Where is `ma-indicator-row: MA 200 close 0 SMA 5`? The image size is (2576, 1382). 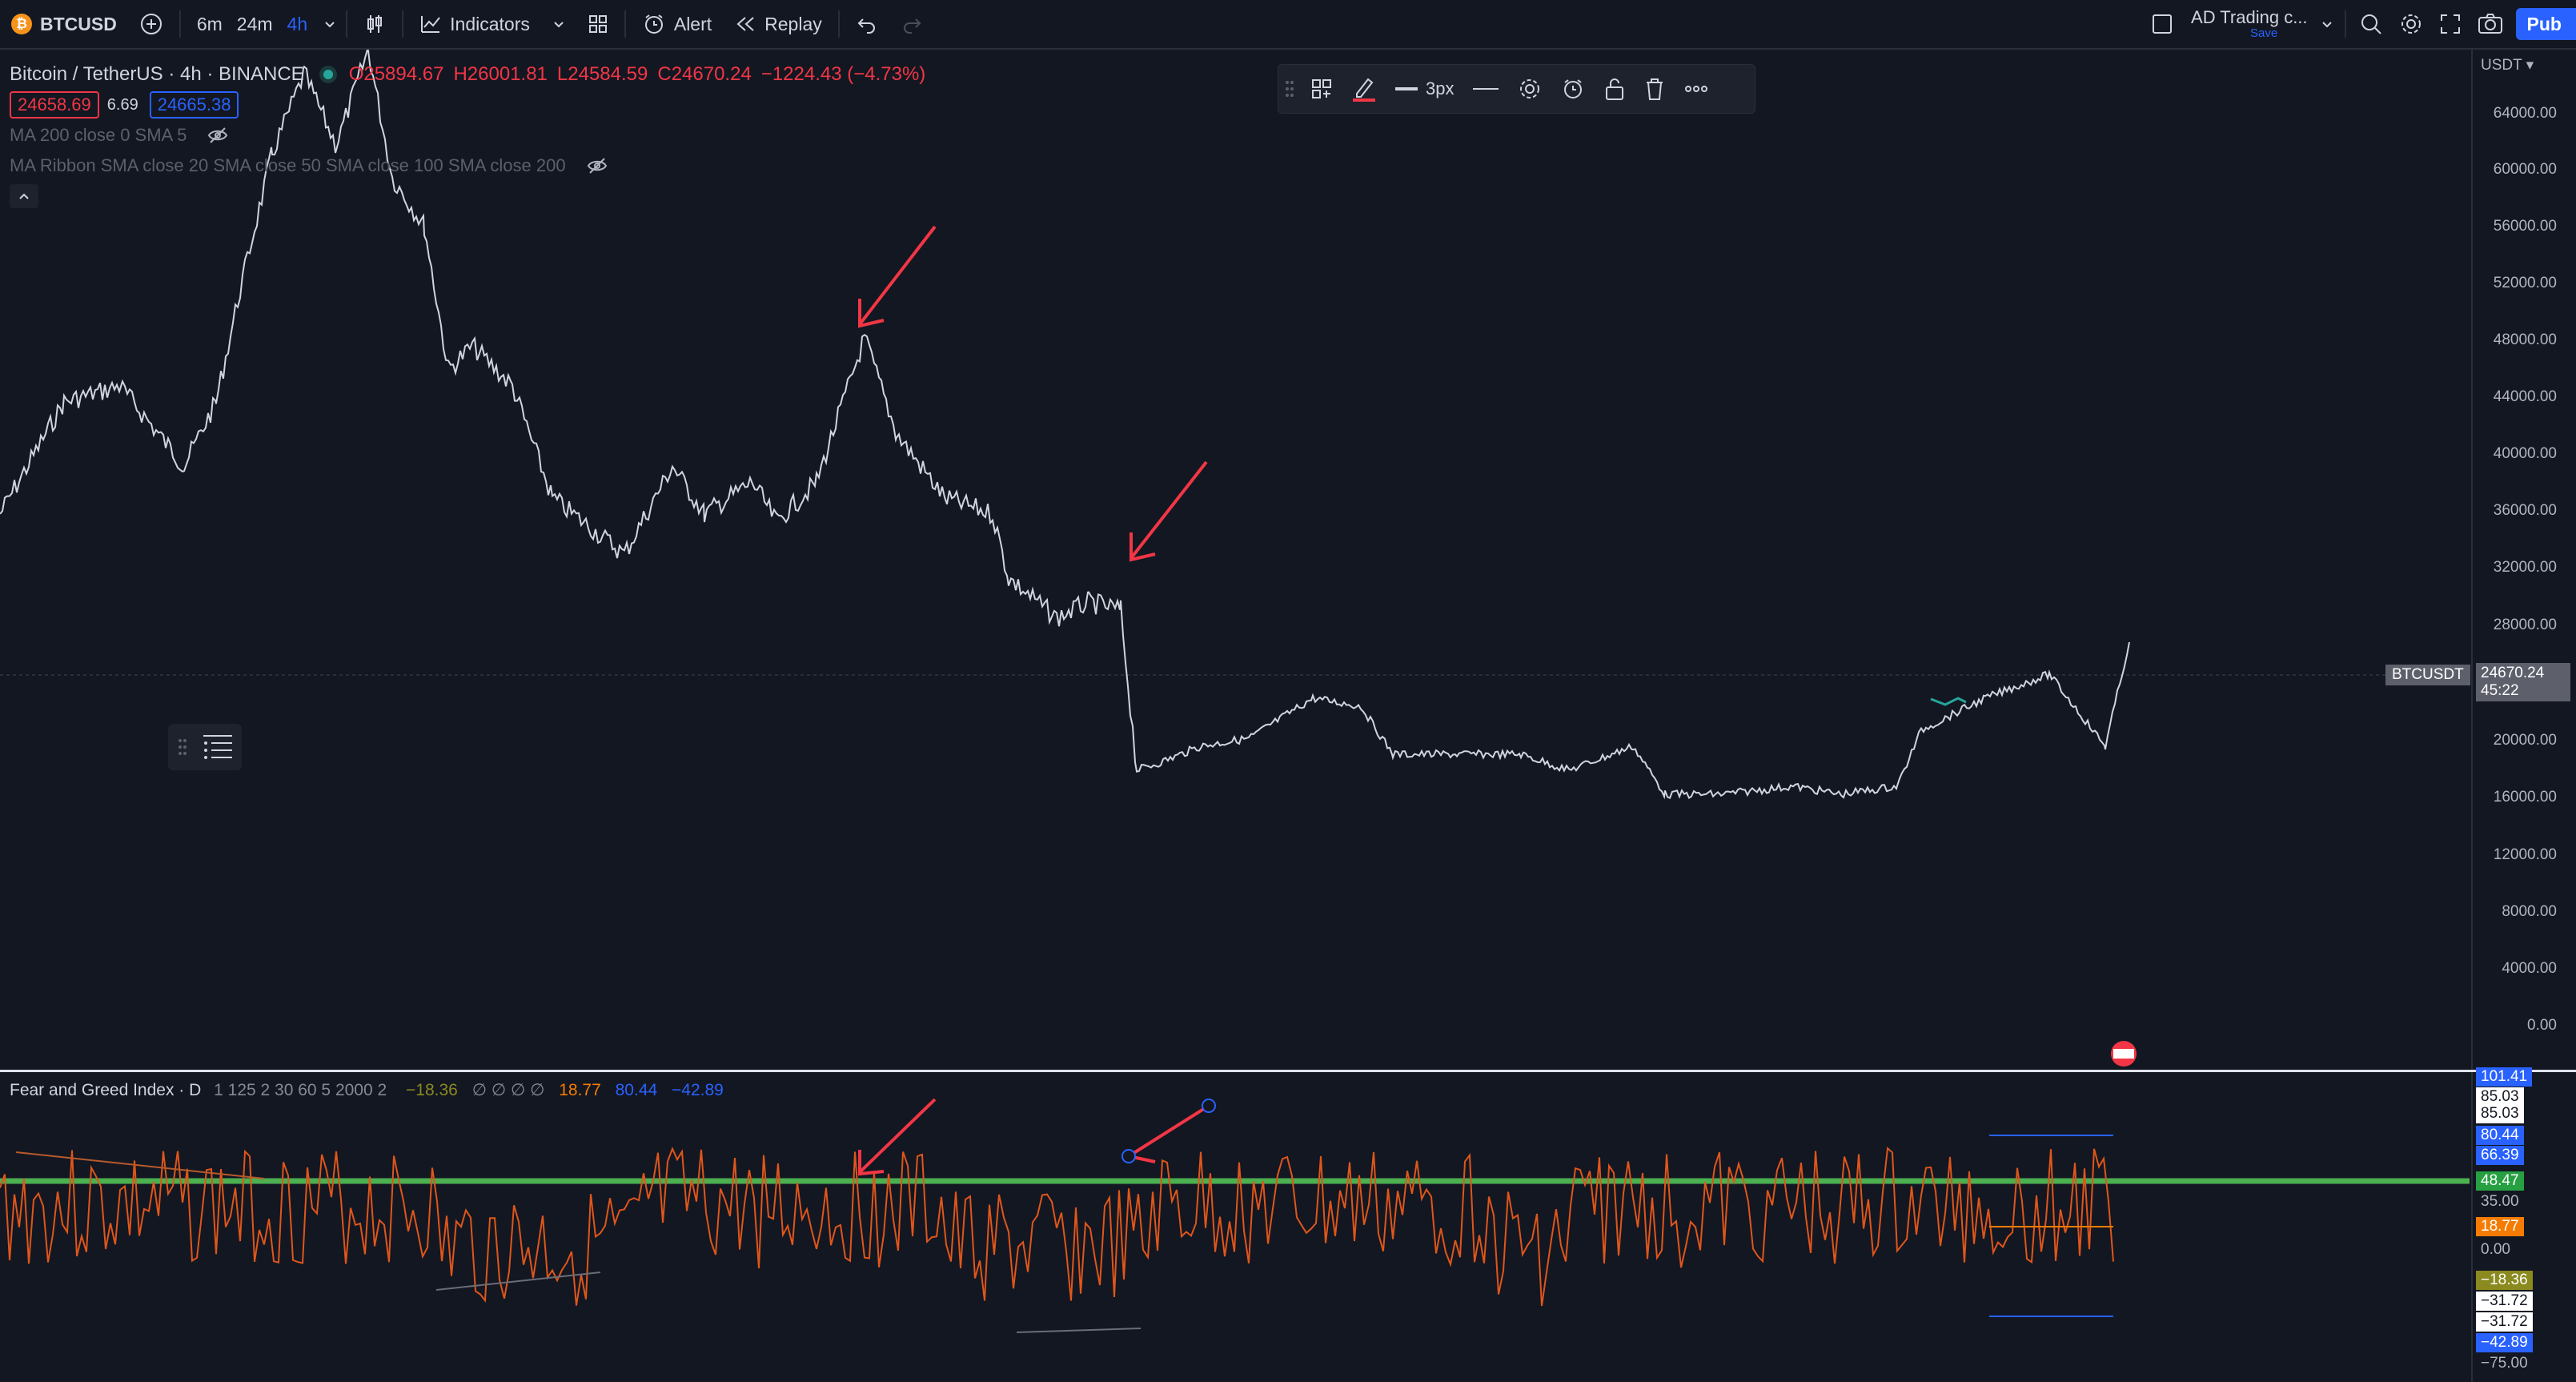
ma-indicator-row: MA 200 close 0 SMA 5 is located at coordinates (467, 135).